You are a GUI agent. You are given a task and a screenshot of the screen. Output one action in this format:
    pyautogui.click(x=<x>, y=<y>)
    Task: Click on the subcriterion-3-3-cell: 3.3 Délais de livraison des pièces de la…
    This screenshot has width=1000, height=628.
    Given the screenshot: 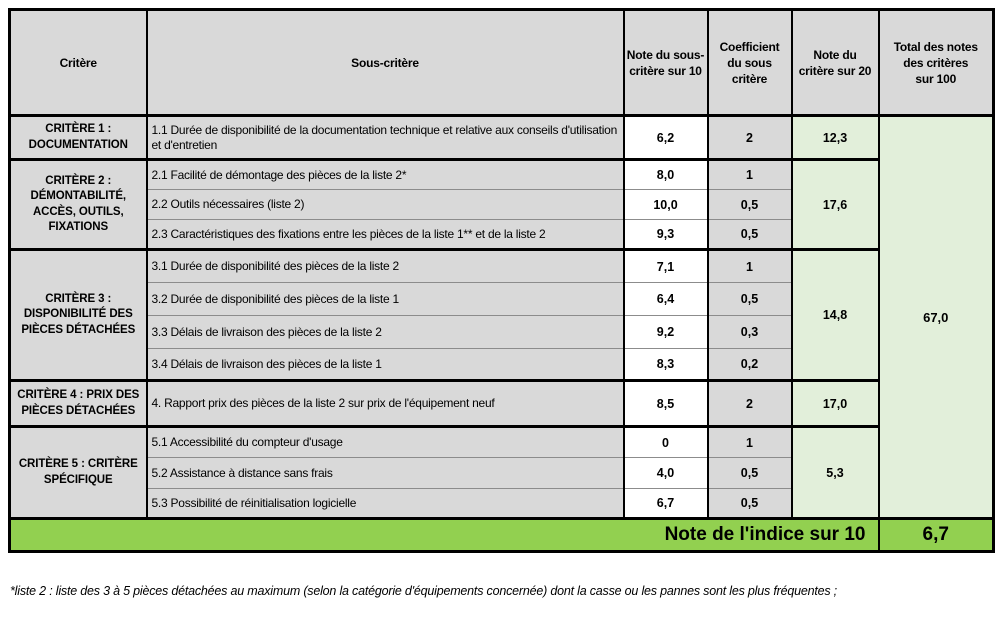 What is the action you would take?
    pyautogui.click(x=385, y=332)
    